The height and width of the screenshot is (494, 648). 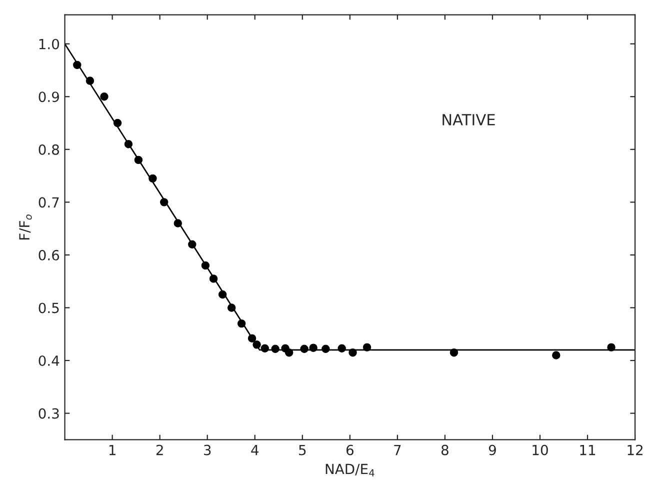 What do you see at coordinates (468, 120) in the screenshot?
I see `annotation: NATIVE` at bounding box center [468, 120].